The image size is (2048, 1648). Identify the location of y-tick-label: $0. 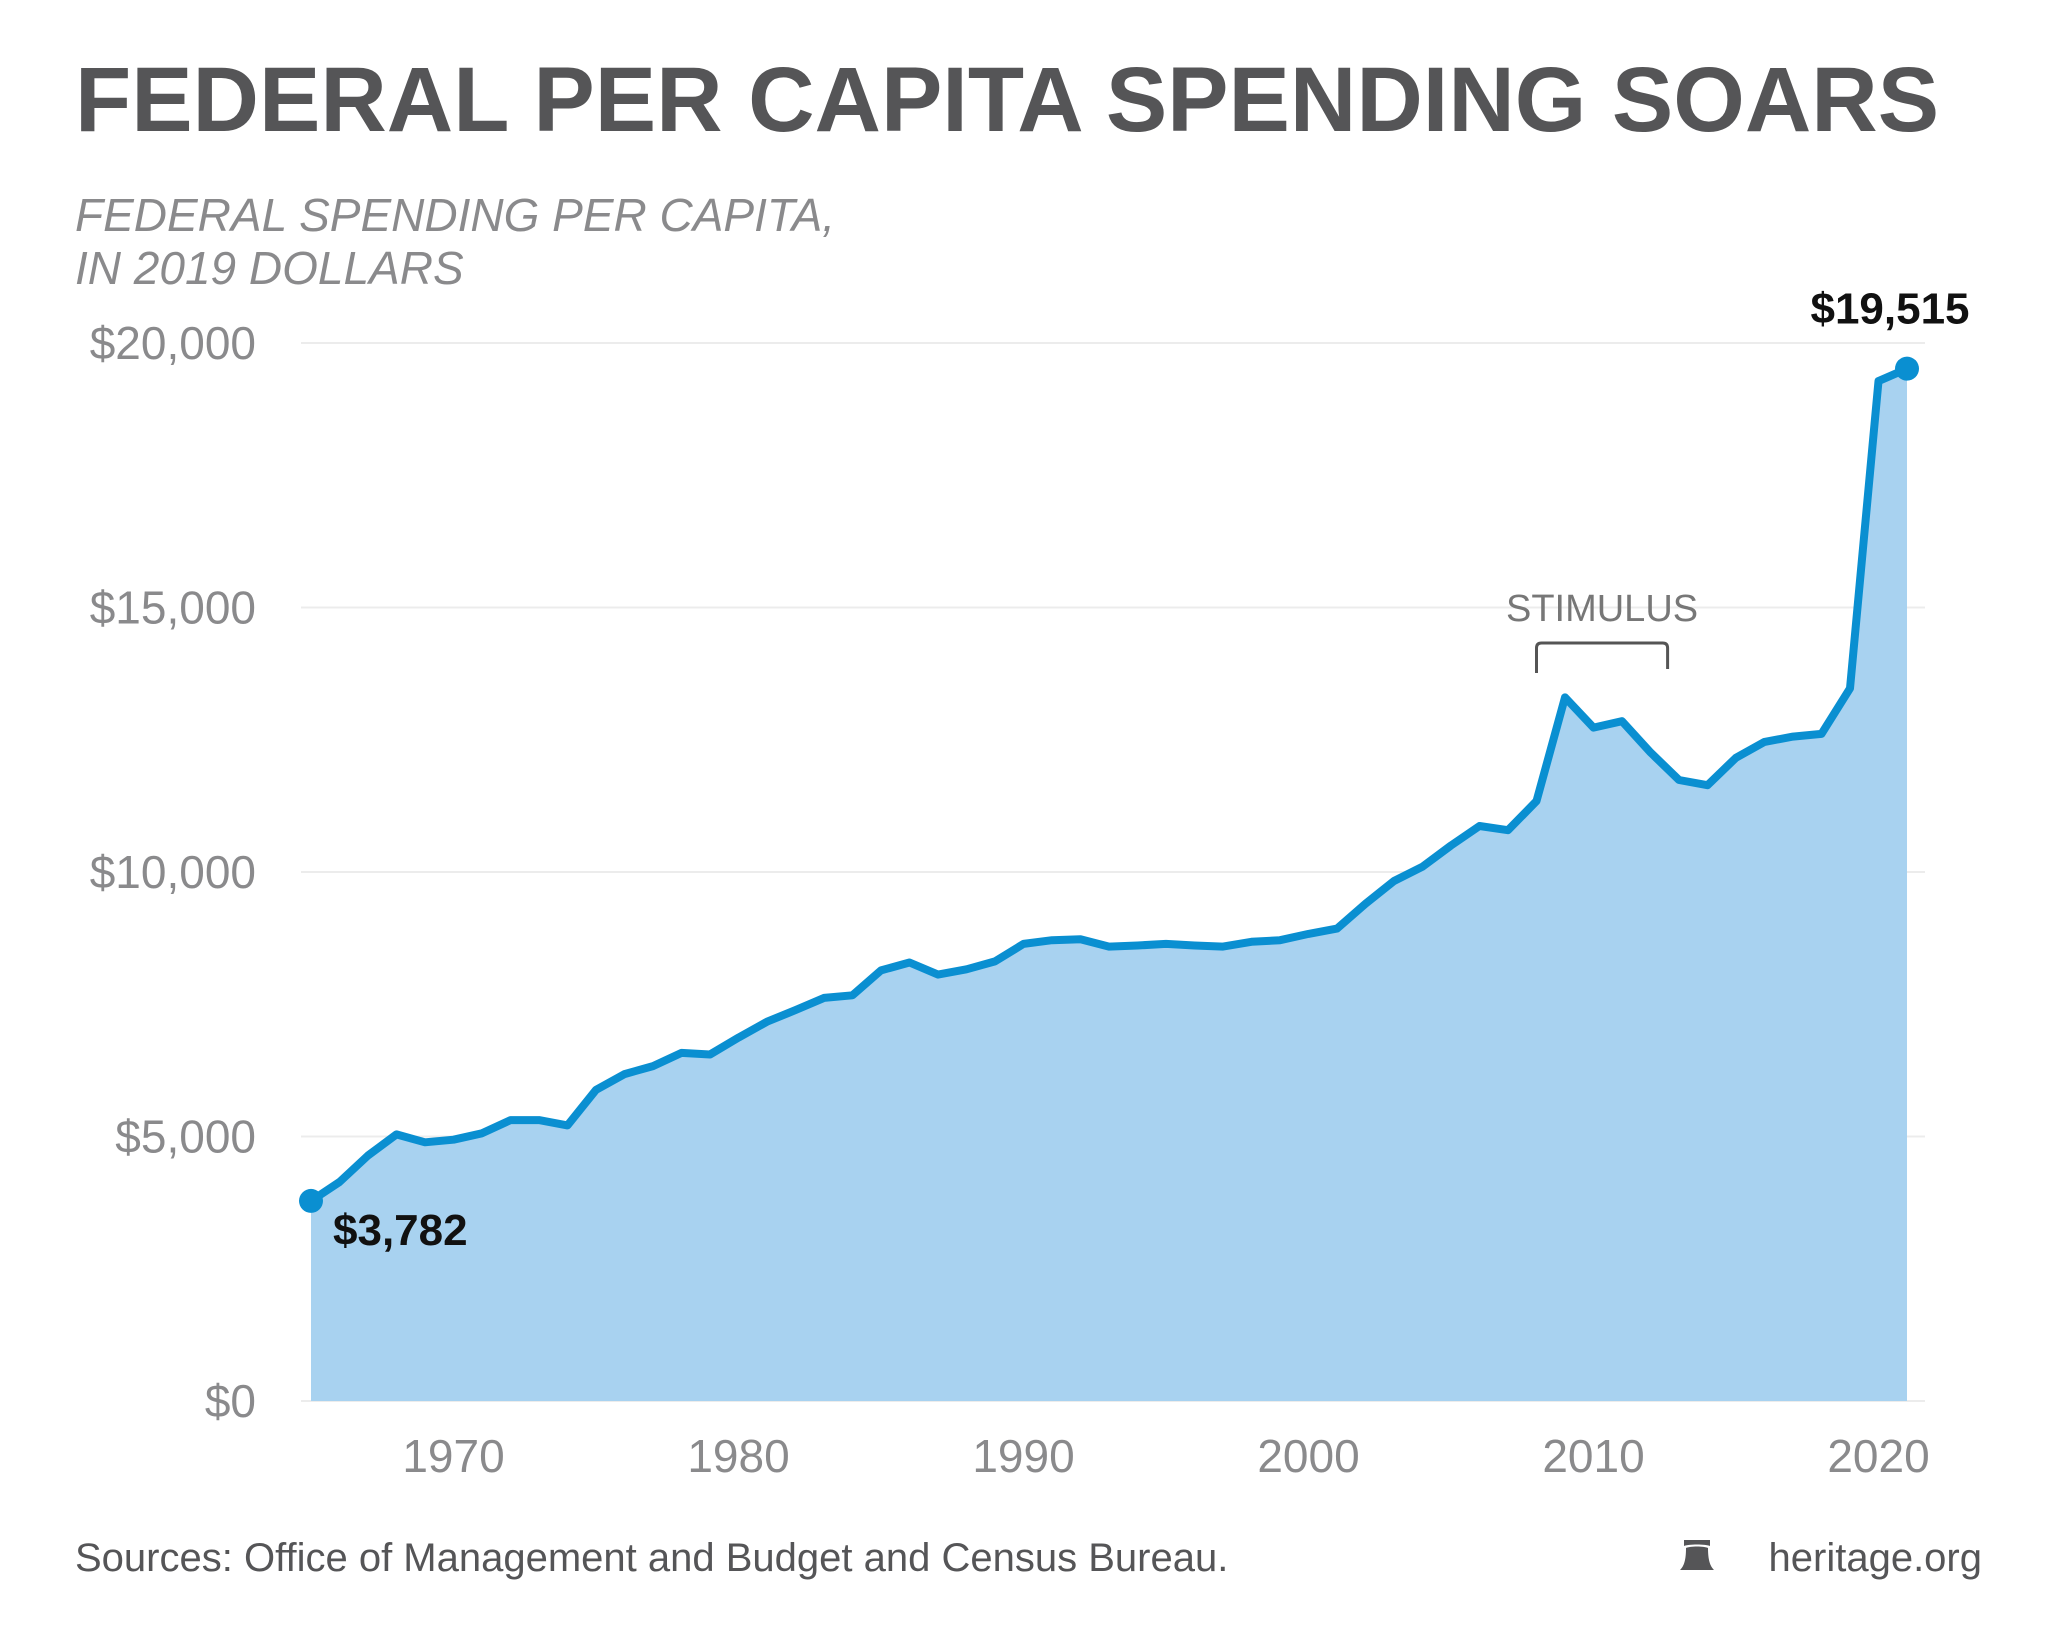
(230, 1401).